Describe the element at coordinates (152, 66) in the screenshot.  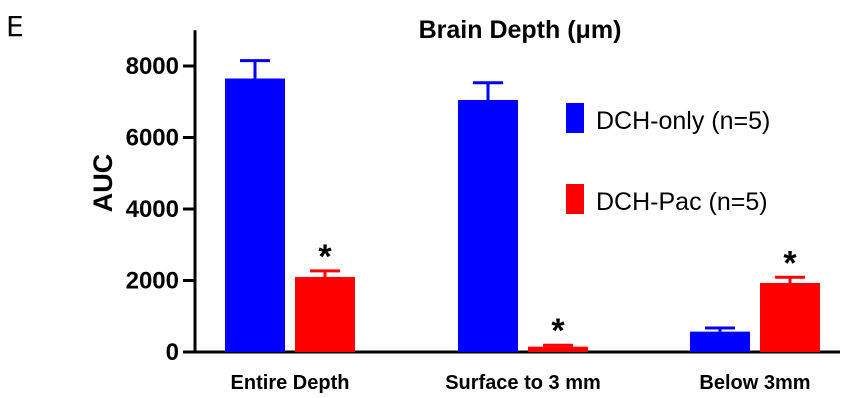
I see `y-tick-label: 8000` at that location.